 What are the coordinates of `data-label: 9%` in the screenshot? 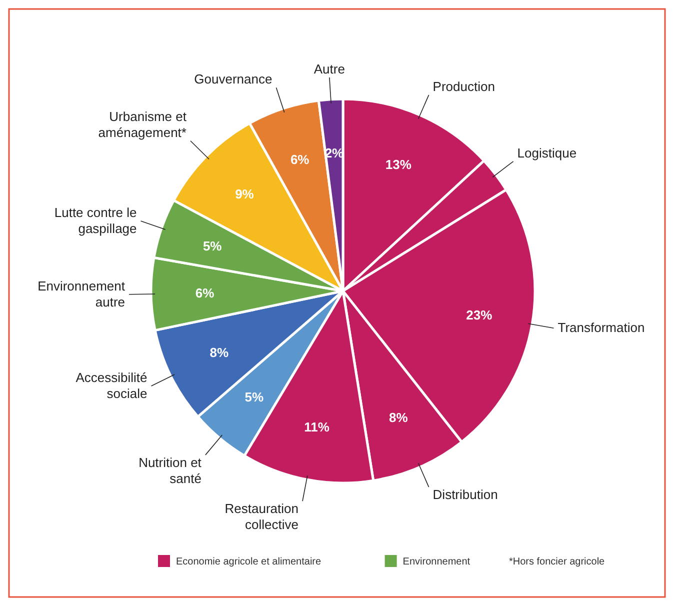 It's located at (244, 194).